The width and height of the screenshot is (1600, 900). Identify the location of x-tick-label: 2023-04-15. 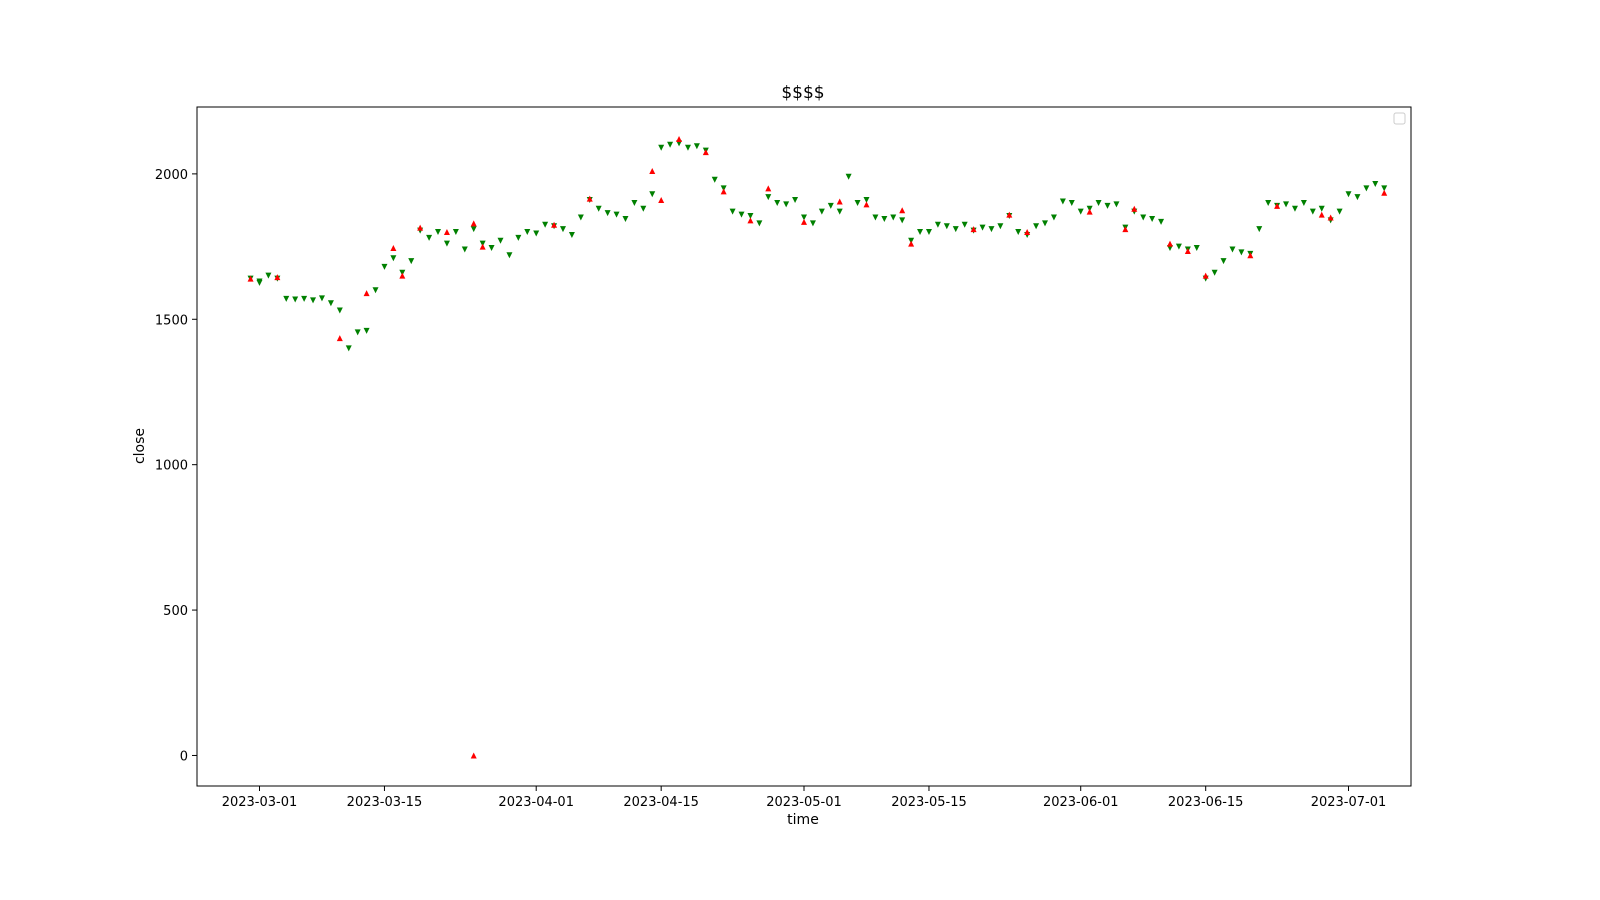
(661, 802).